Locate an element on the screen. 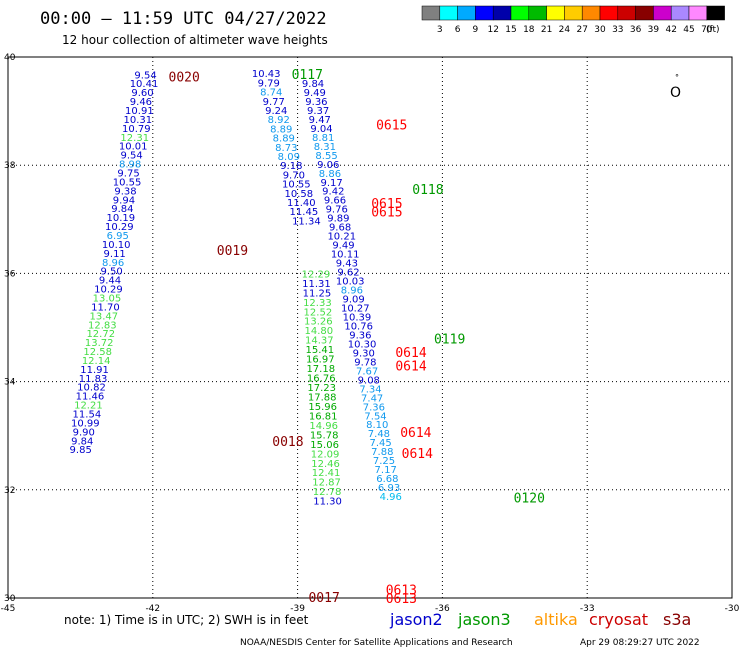 The width and height of the screenshot is (740, 650). wave-height-label: 9.50 is located at coordinates (111, 272).